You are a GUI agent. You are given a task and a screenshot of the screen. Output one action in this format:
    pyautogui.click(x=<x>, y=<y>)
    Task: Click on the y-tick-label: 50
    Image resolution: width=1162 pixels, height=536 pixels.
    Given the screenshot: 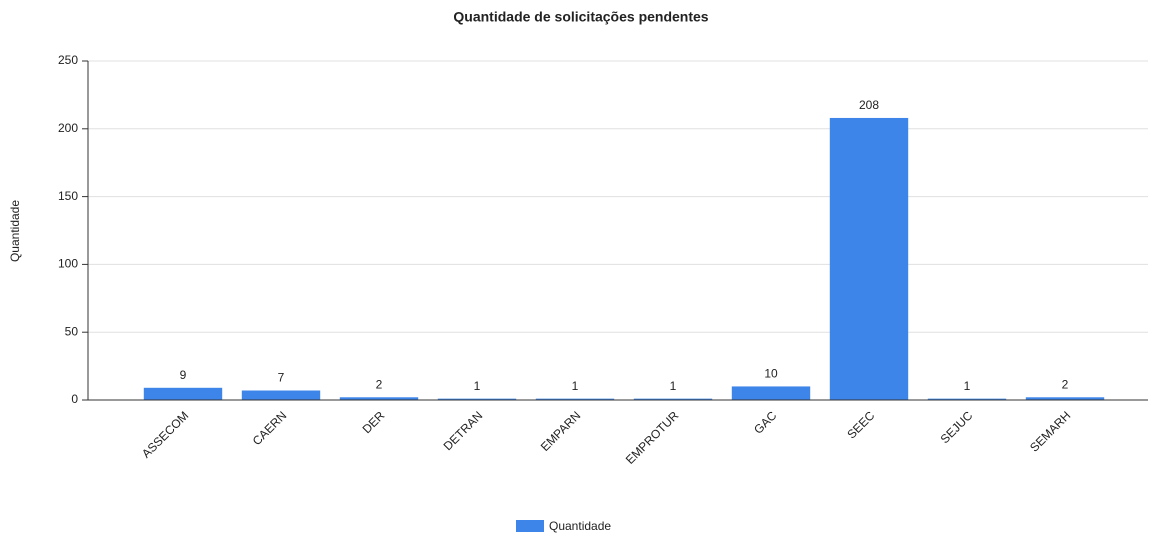 What is the action you would take?
    pyautogui.click(x=72, y=331)
    